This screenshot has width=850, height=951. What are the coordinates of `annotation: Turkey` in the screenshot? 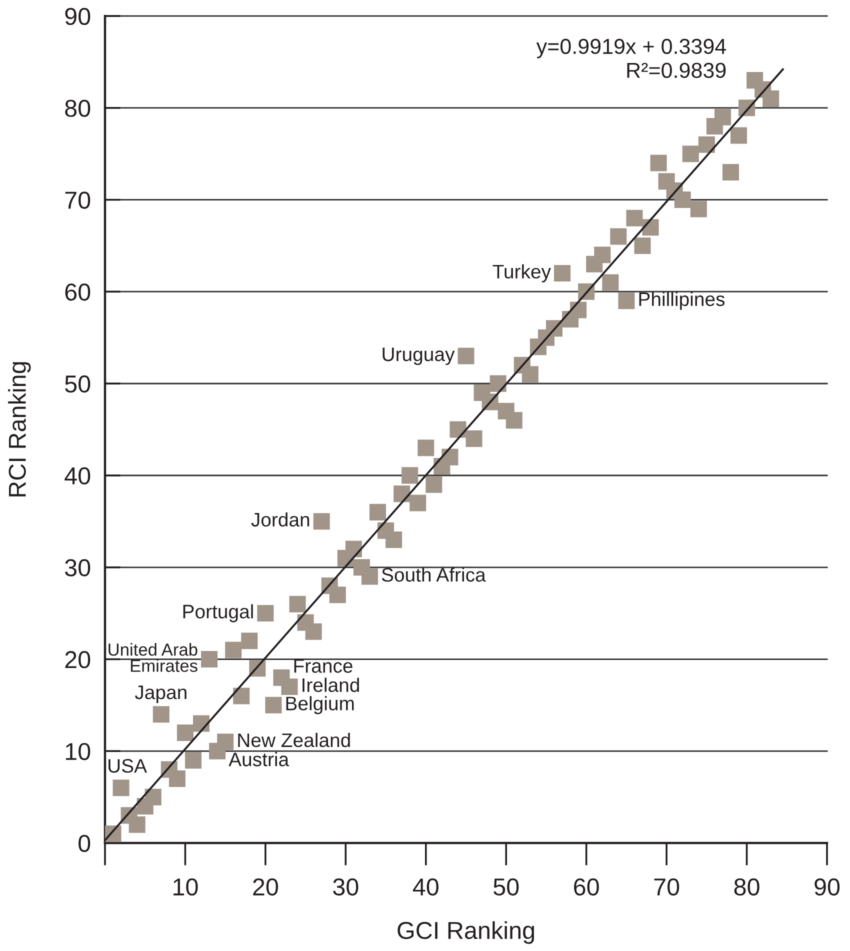 It's located at (521, 273).